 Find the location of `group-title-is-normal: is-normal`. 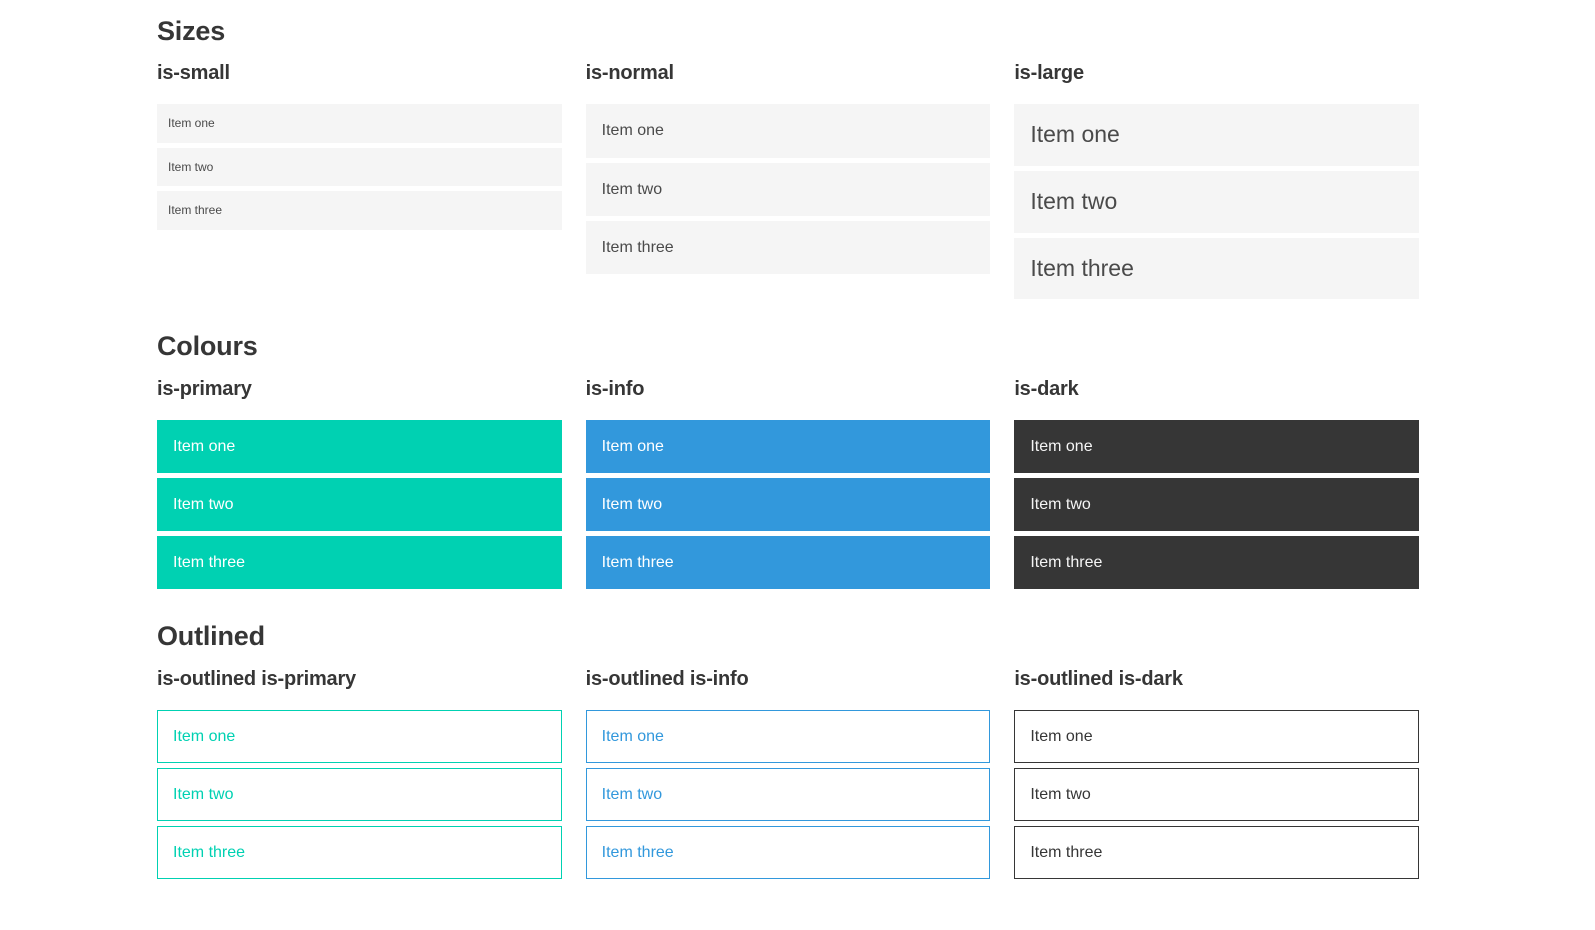

group-title-is-normal: is-normal is located at coordinates (629, 73).